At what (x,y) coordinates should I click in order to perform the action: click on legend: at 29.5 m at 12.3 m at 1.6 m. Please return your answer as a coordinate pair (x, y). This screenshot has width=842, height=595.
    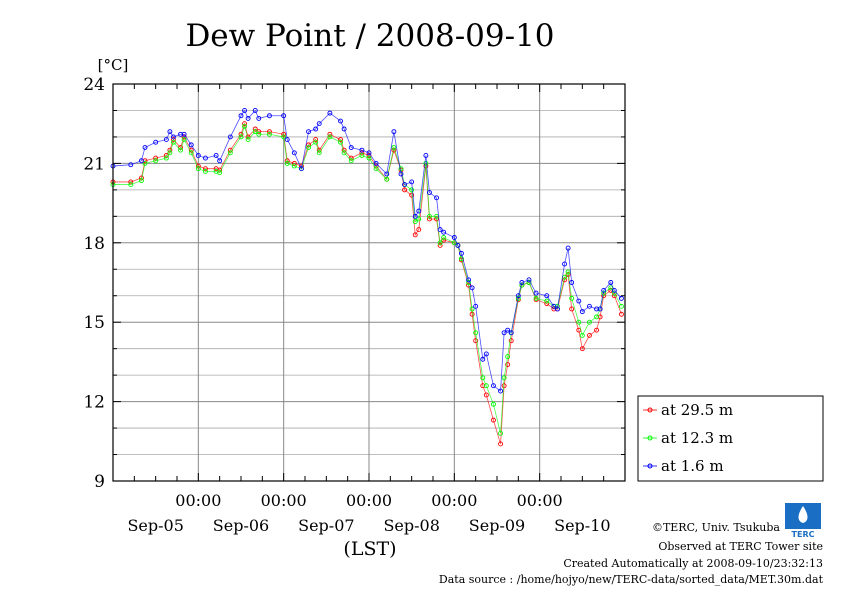
    Looking at the image, I should click on (730, 438).